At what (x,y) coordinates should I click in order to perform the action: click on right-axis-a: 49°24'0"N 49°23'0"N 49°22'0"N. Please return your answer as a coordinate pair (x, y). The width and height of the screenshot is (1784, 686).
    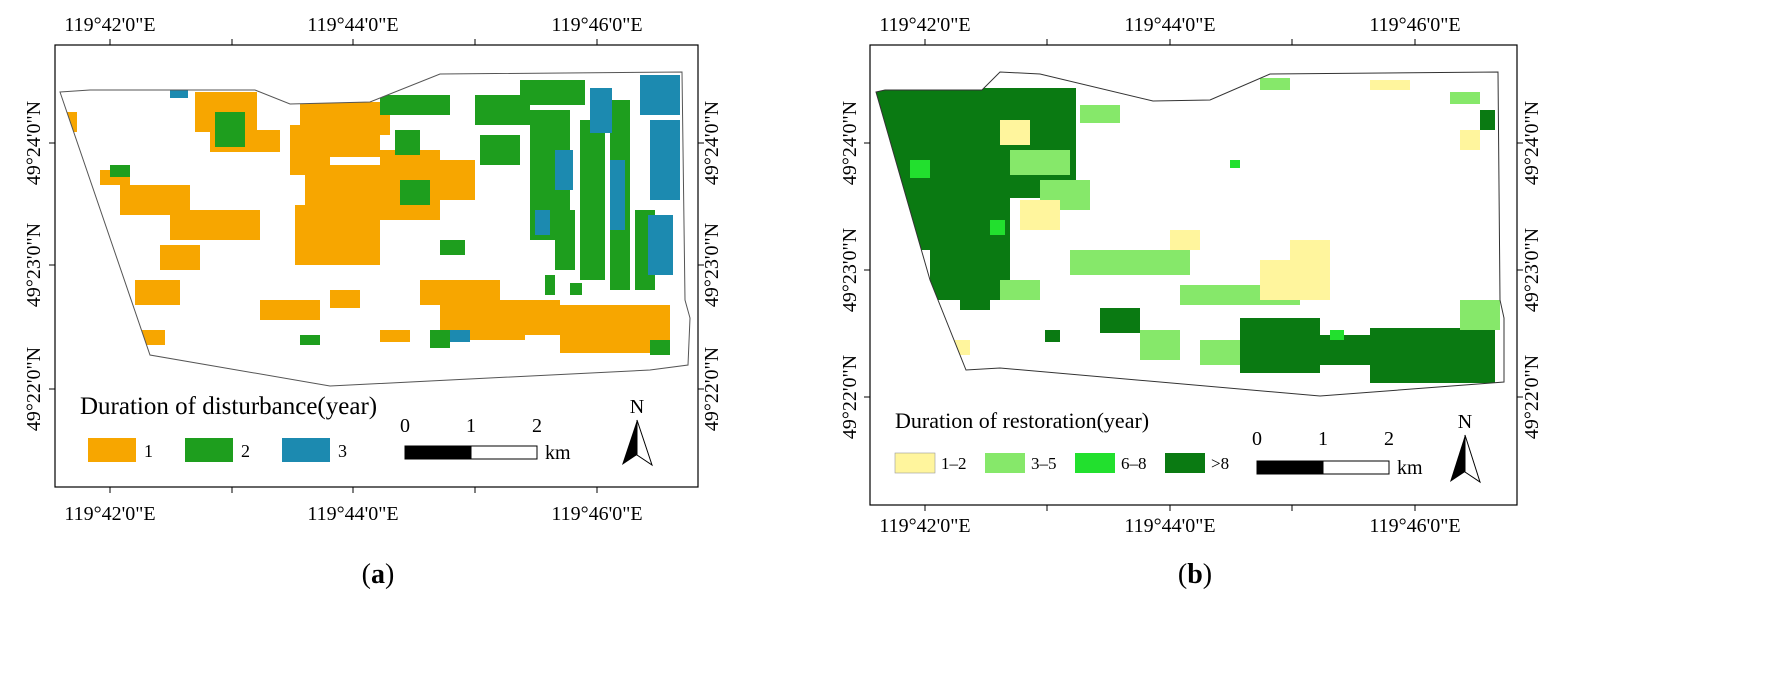
    Looking at the image, I should click on (712, 266).